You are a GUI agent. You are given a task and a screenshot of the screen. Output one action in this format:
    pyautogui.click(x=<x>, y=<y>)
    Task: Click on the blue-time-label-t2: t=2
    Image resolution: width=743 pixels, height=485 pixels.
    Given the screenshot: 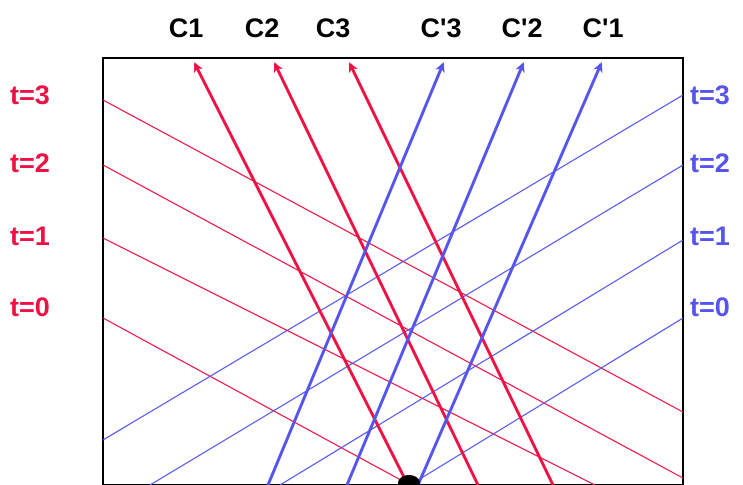 What is the action you would take?
    pyautogui.click(x=710, y=163)
    